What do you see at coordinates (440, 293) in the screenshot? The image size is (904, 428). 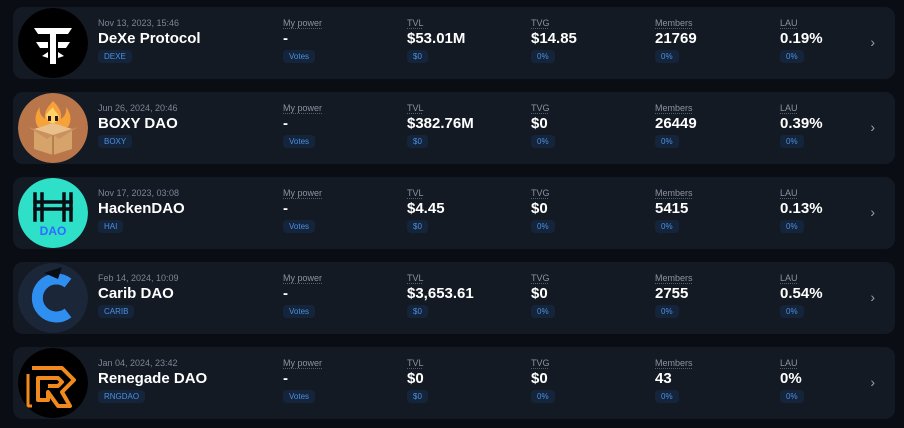 I see `tvl-value: $3,653.61` at bounding box center [440, 293].